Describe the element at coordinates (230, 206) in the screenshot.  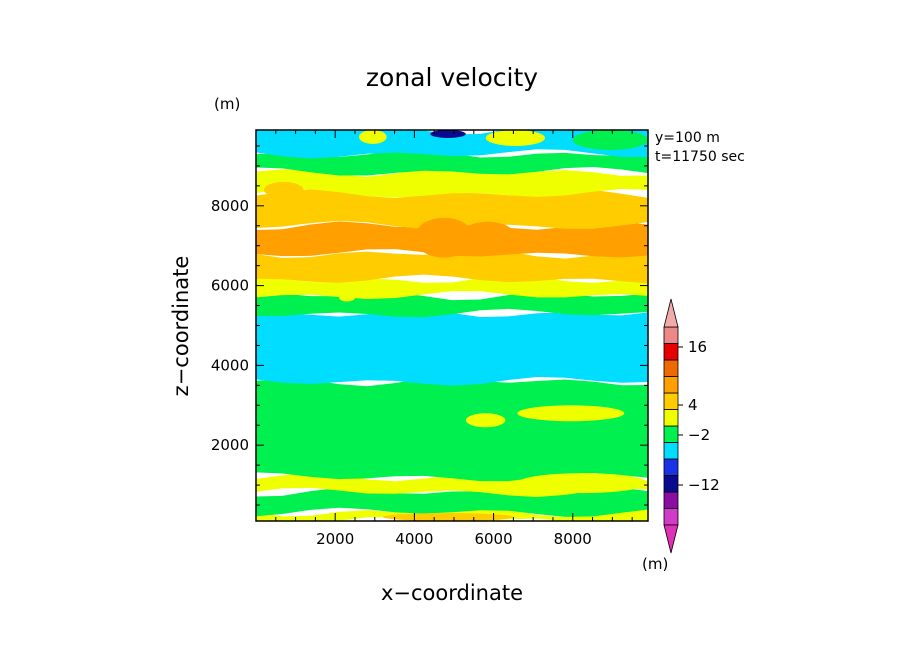
I see `y-tick-label: 8000` at that location.